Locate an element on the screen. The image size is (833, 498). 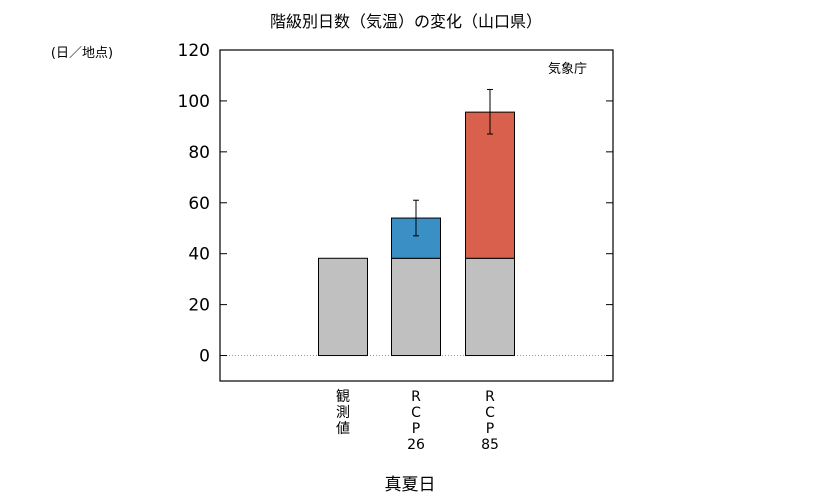
y-axis-unit-label: (日／地点) is located at coordinates (82, 53).